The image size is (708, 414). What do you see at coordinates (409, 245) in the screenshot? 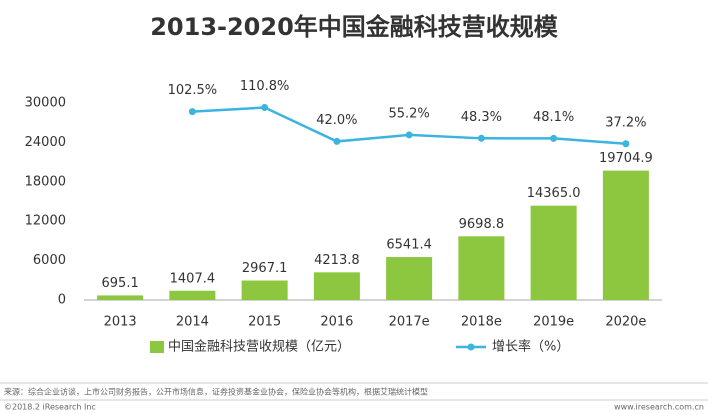
I see `data-label: 6541.4` at bounding box center [409, 245].